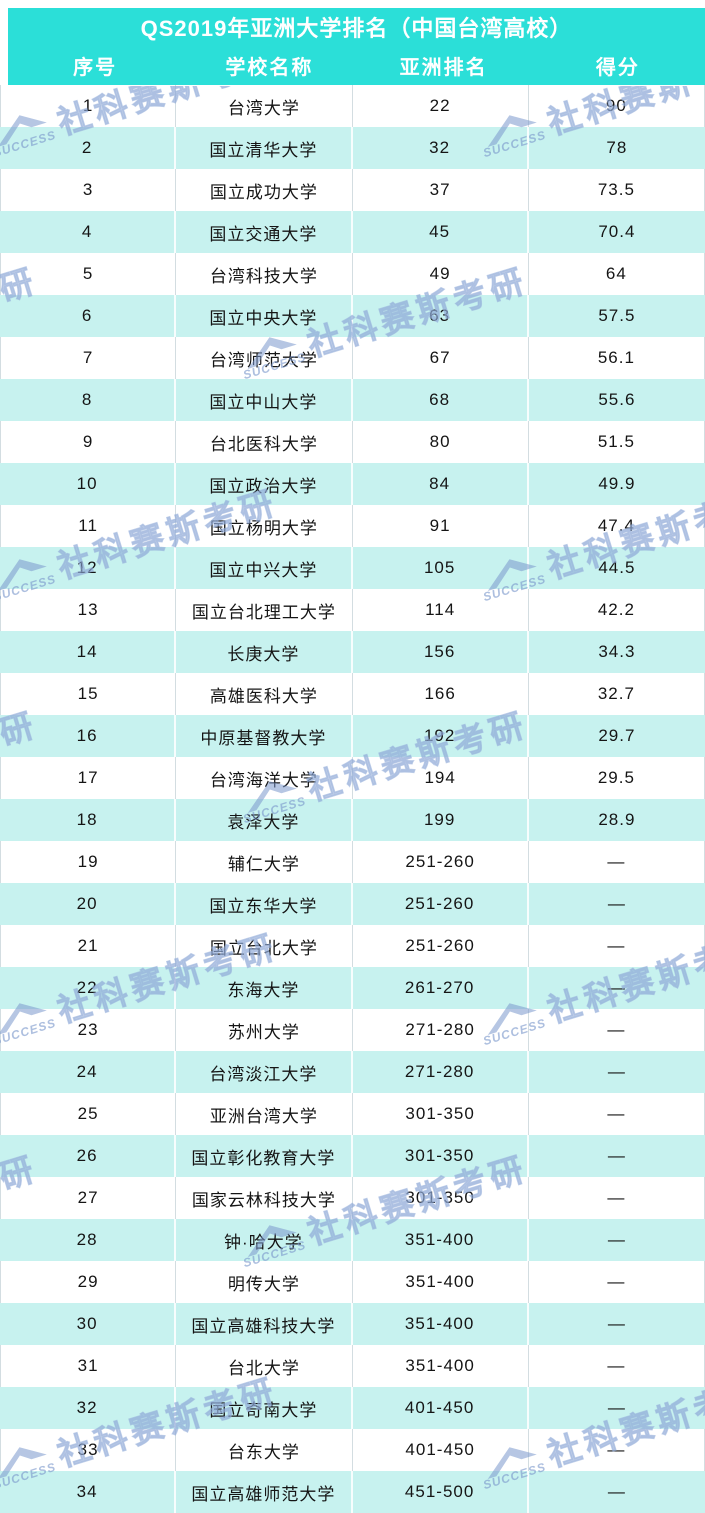 The image size is (705, 1513). Describe the element at coordinates (88, 568) in the screenshot. I see `cell-index: 12` at that location.